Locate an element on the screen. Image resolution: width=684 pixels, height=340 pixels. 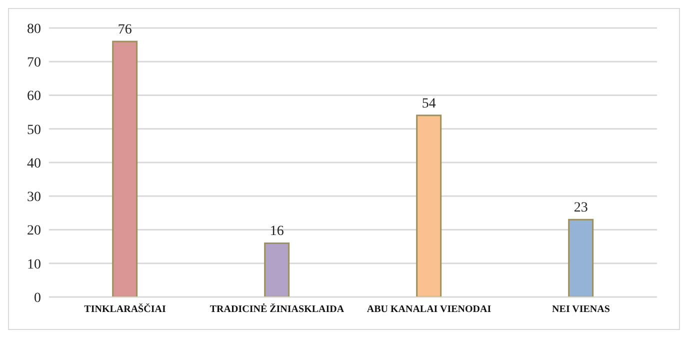
x-tick-label: ABU KANALAI VIENODAI is located at coordinates (429, 310).